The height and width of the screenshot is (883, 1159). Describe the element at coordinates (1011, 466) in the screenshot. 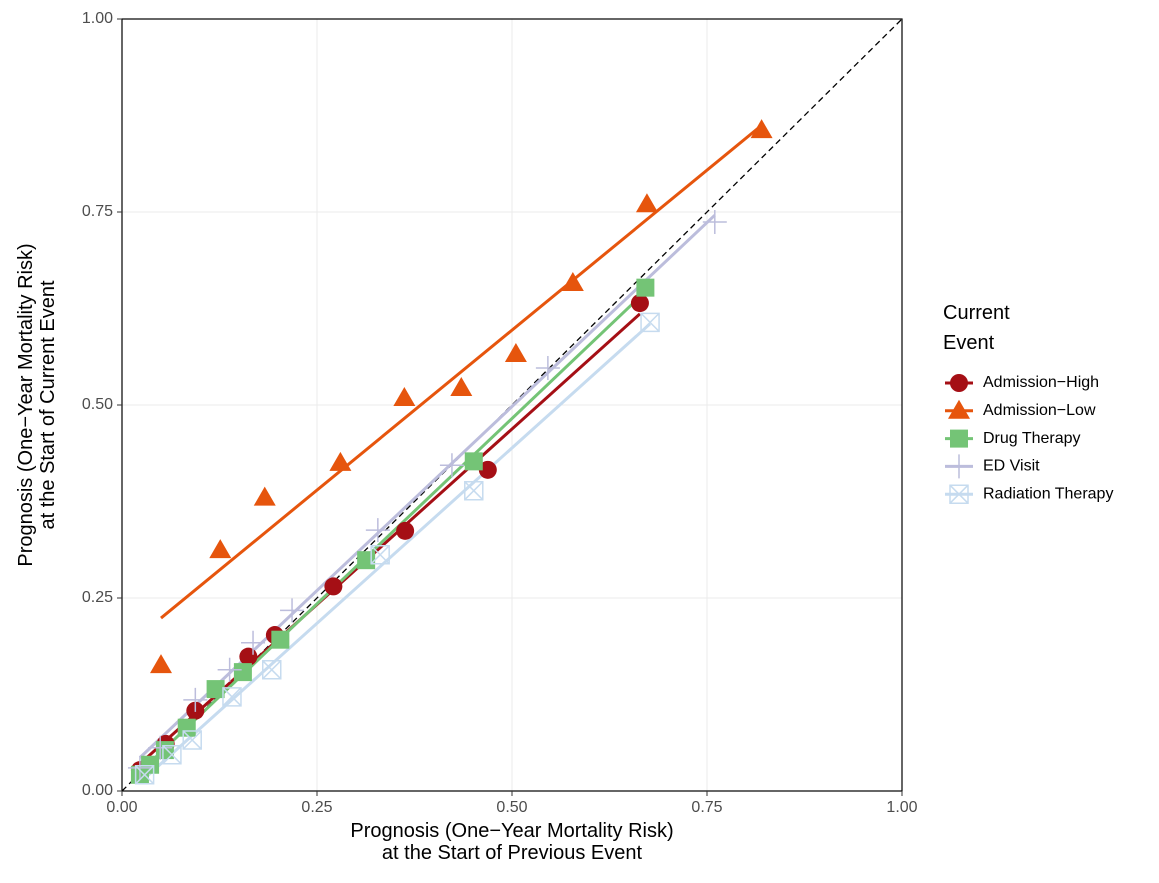

I see `legend-label: ED Visit` at that location.